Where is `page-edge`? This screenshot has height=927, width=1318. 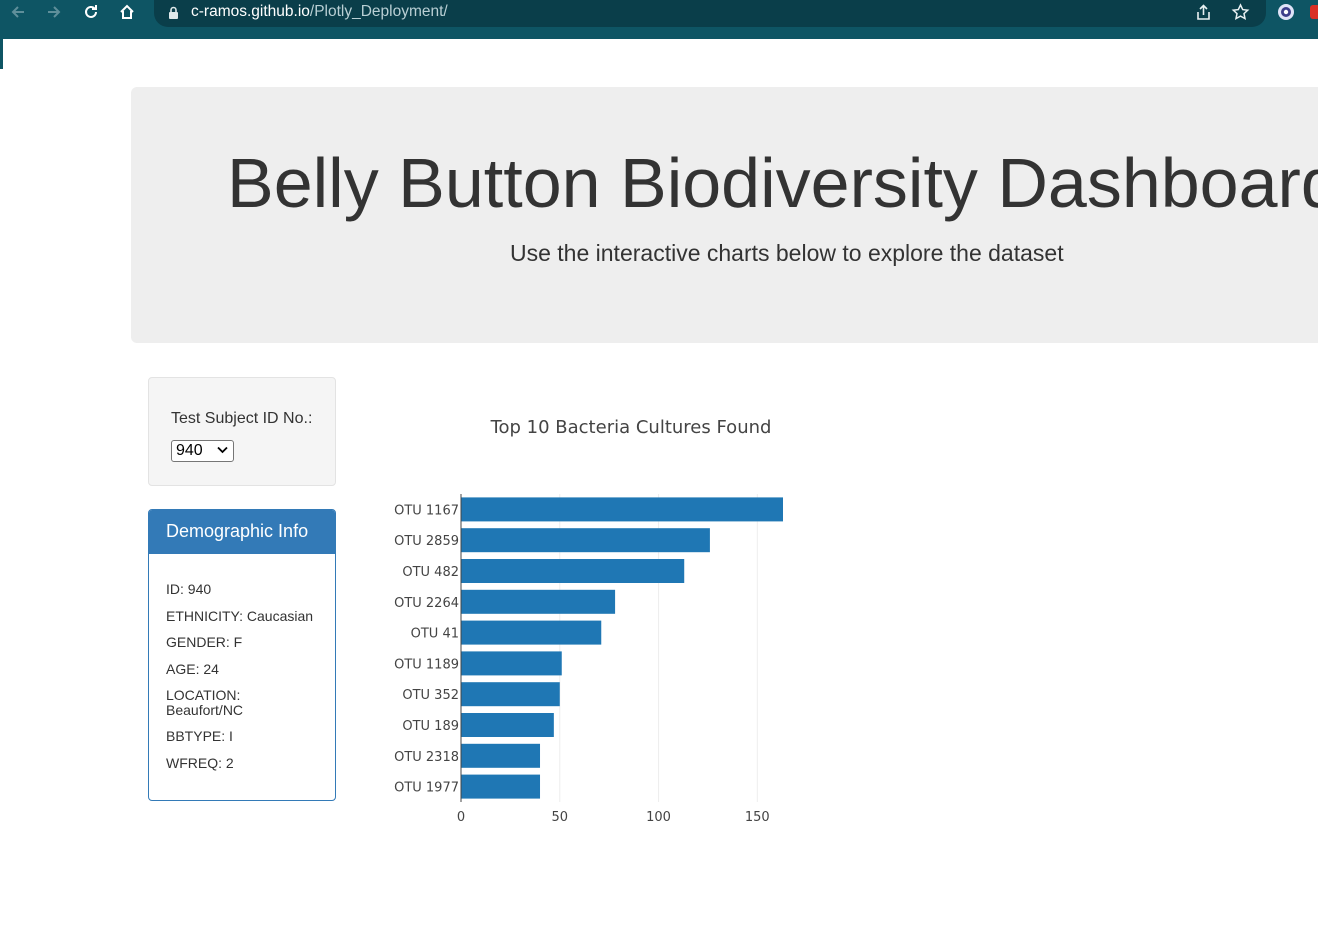 page-edge is located at coordinates (1, 54).